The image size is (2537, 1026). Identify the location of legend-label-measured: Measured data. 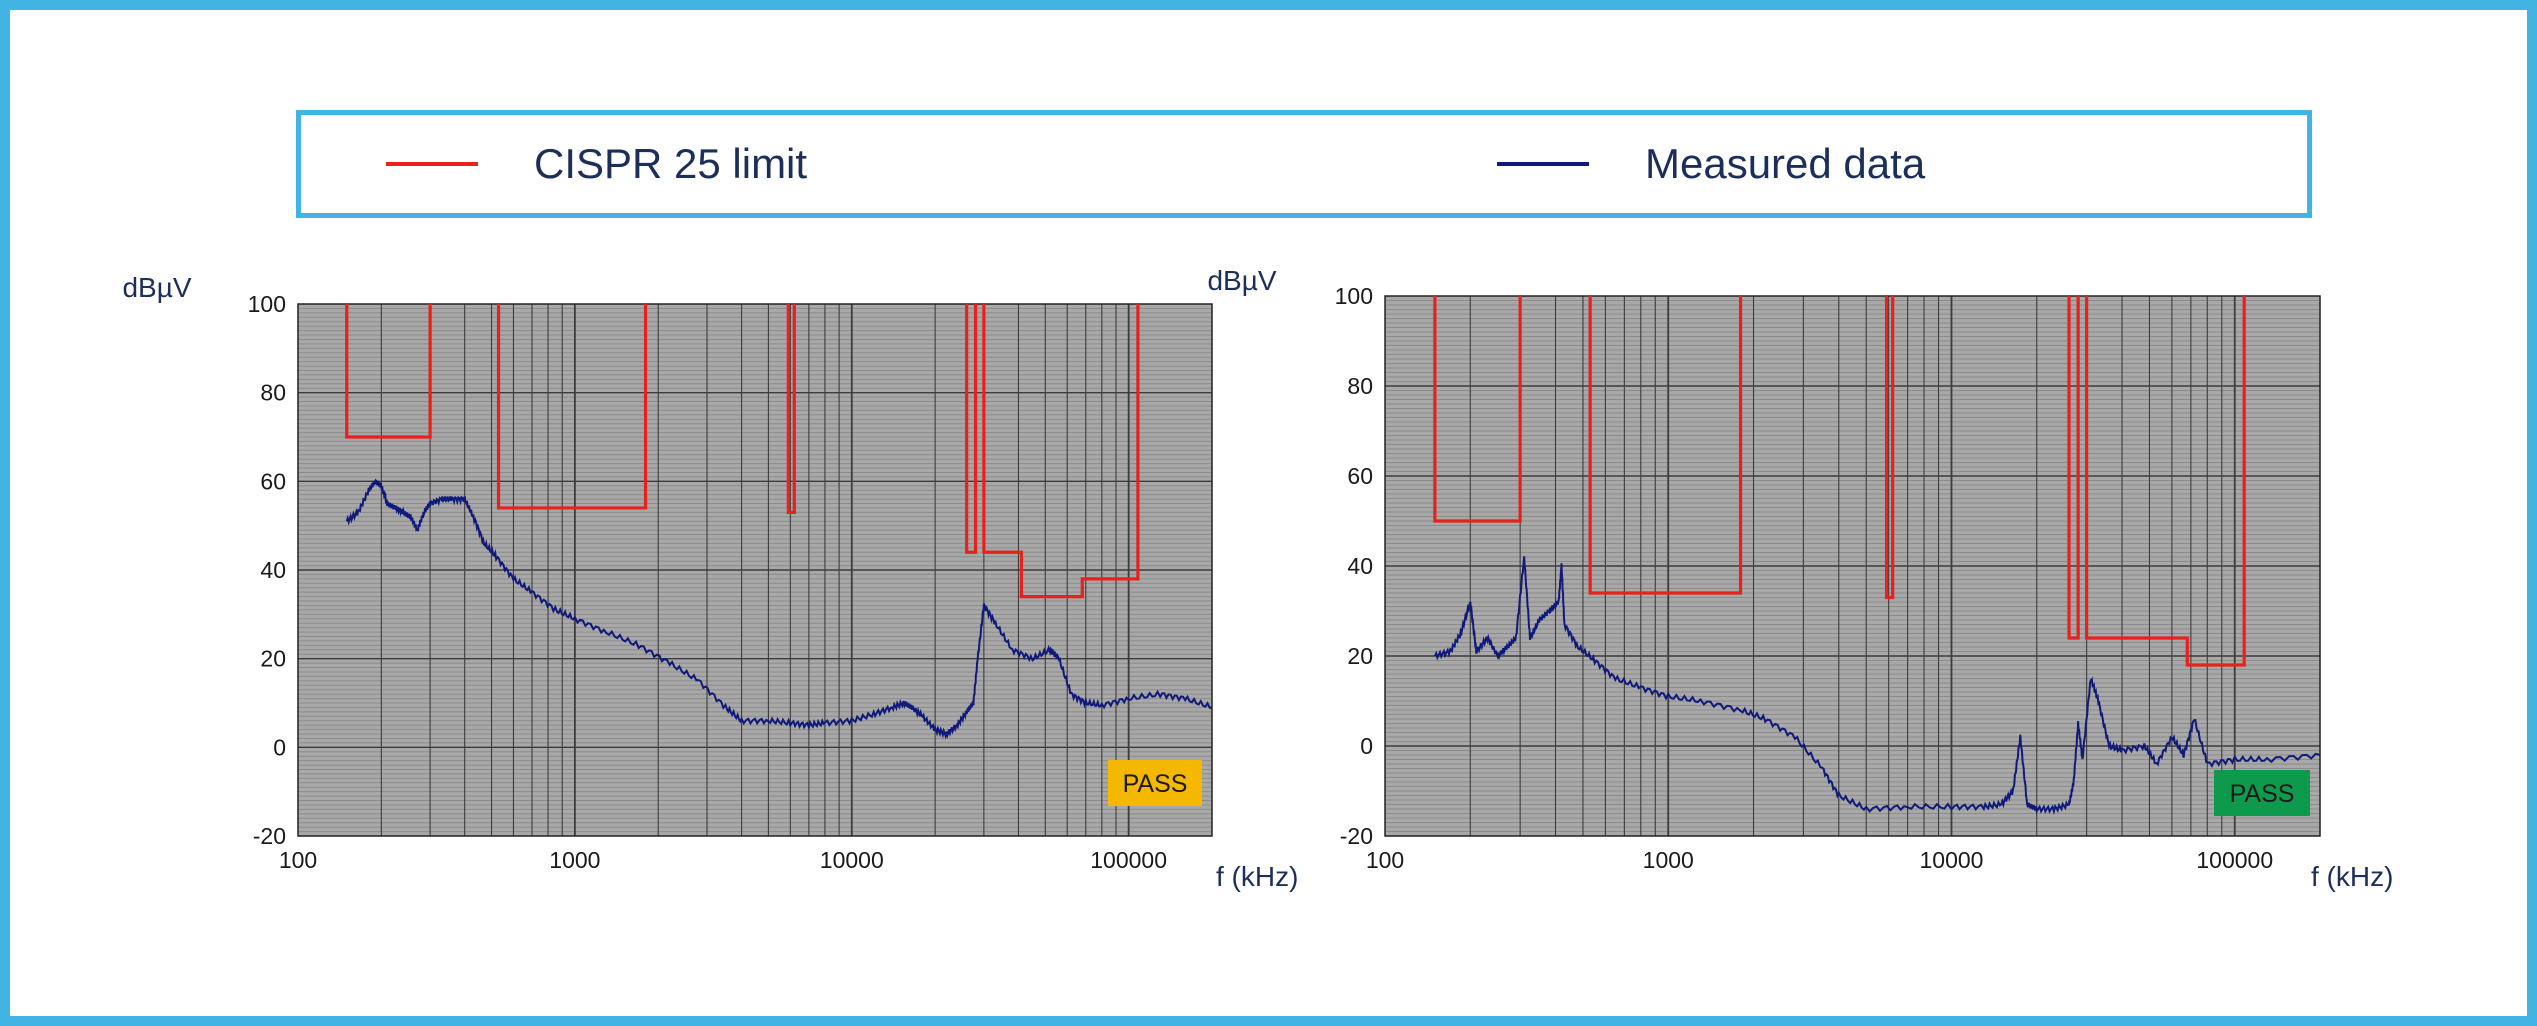
(1785, 163).